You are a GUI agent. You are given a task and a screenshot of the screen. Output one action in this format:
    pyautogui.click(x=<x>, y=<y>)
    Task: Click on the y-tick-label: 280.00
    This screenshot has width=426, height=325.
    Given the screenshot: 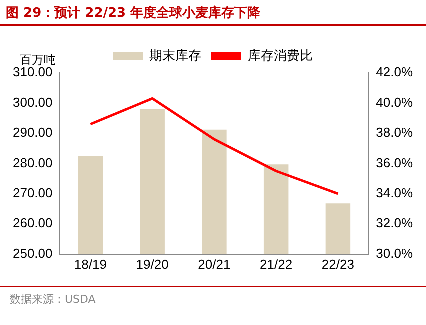 What is the action you would take?
    pyautogui.click(x=32, y=162)
    